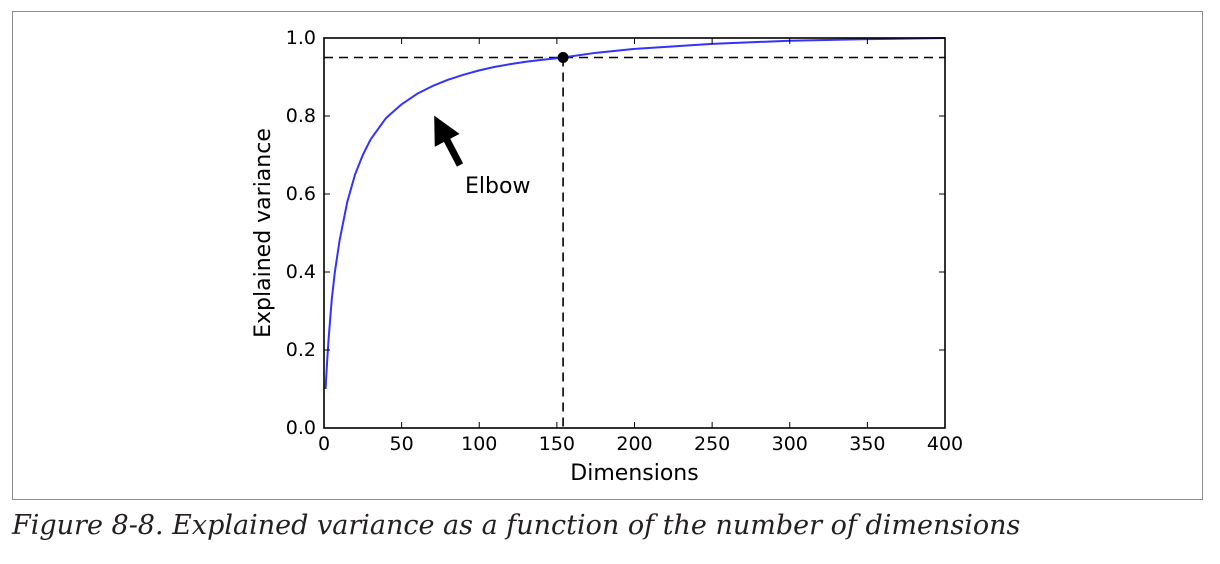 Image resolution: width=1220 pixels, height=564 pixels. What do you see at coordinates (867, 444) in the screenshot?
I see `x-tick-label-7: 350` at bounding box center [867, 444].